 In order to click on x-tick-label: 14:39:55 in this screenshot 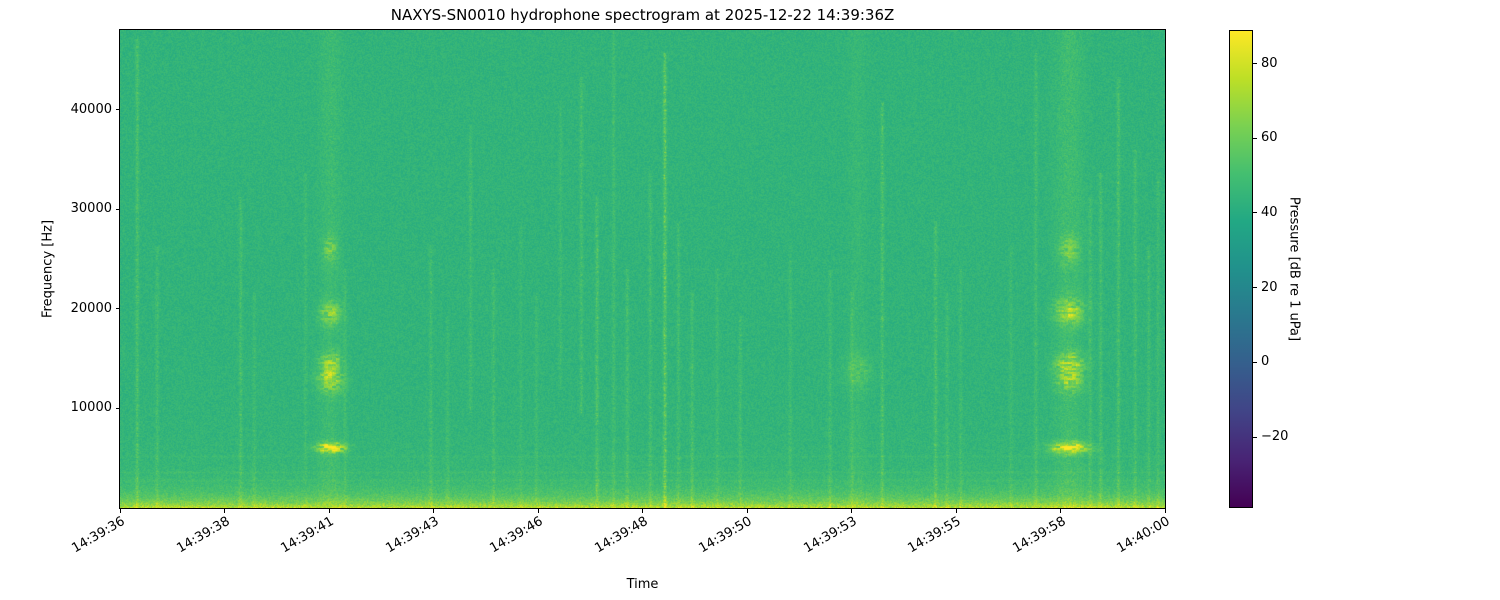, I will do `click(934, 535)`.